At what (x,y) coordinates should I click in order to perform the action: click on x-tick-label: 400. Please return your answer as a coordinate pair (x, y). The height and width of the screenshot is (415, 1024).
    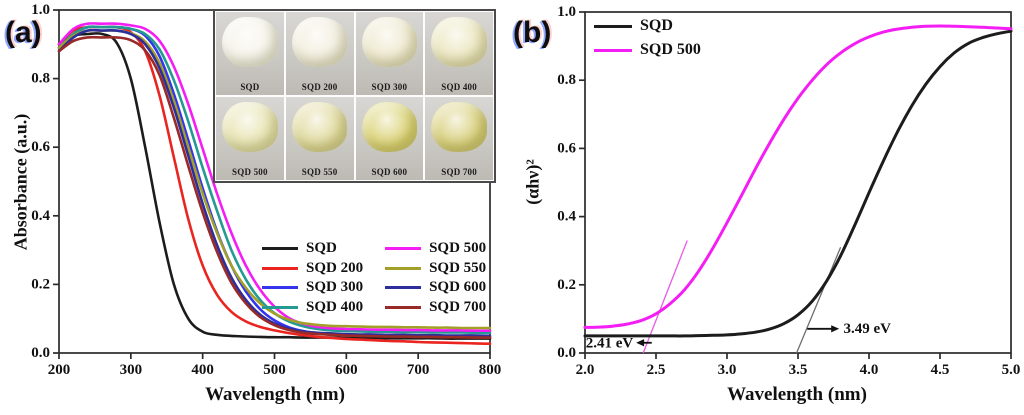
    Looking at the image, I should click on (202, 370).